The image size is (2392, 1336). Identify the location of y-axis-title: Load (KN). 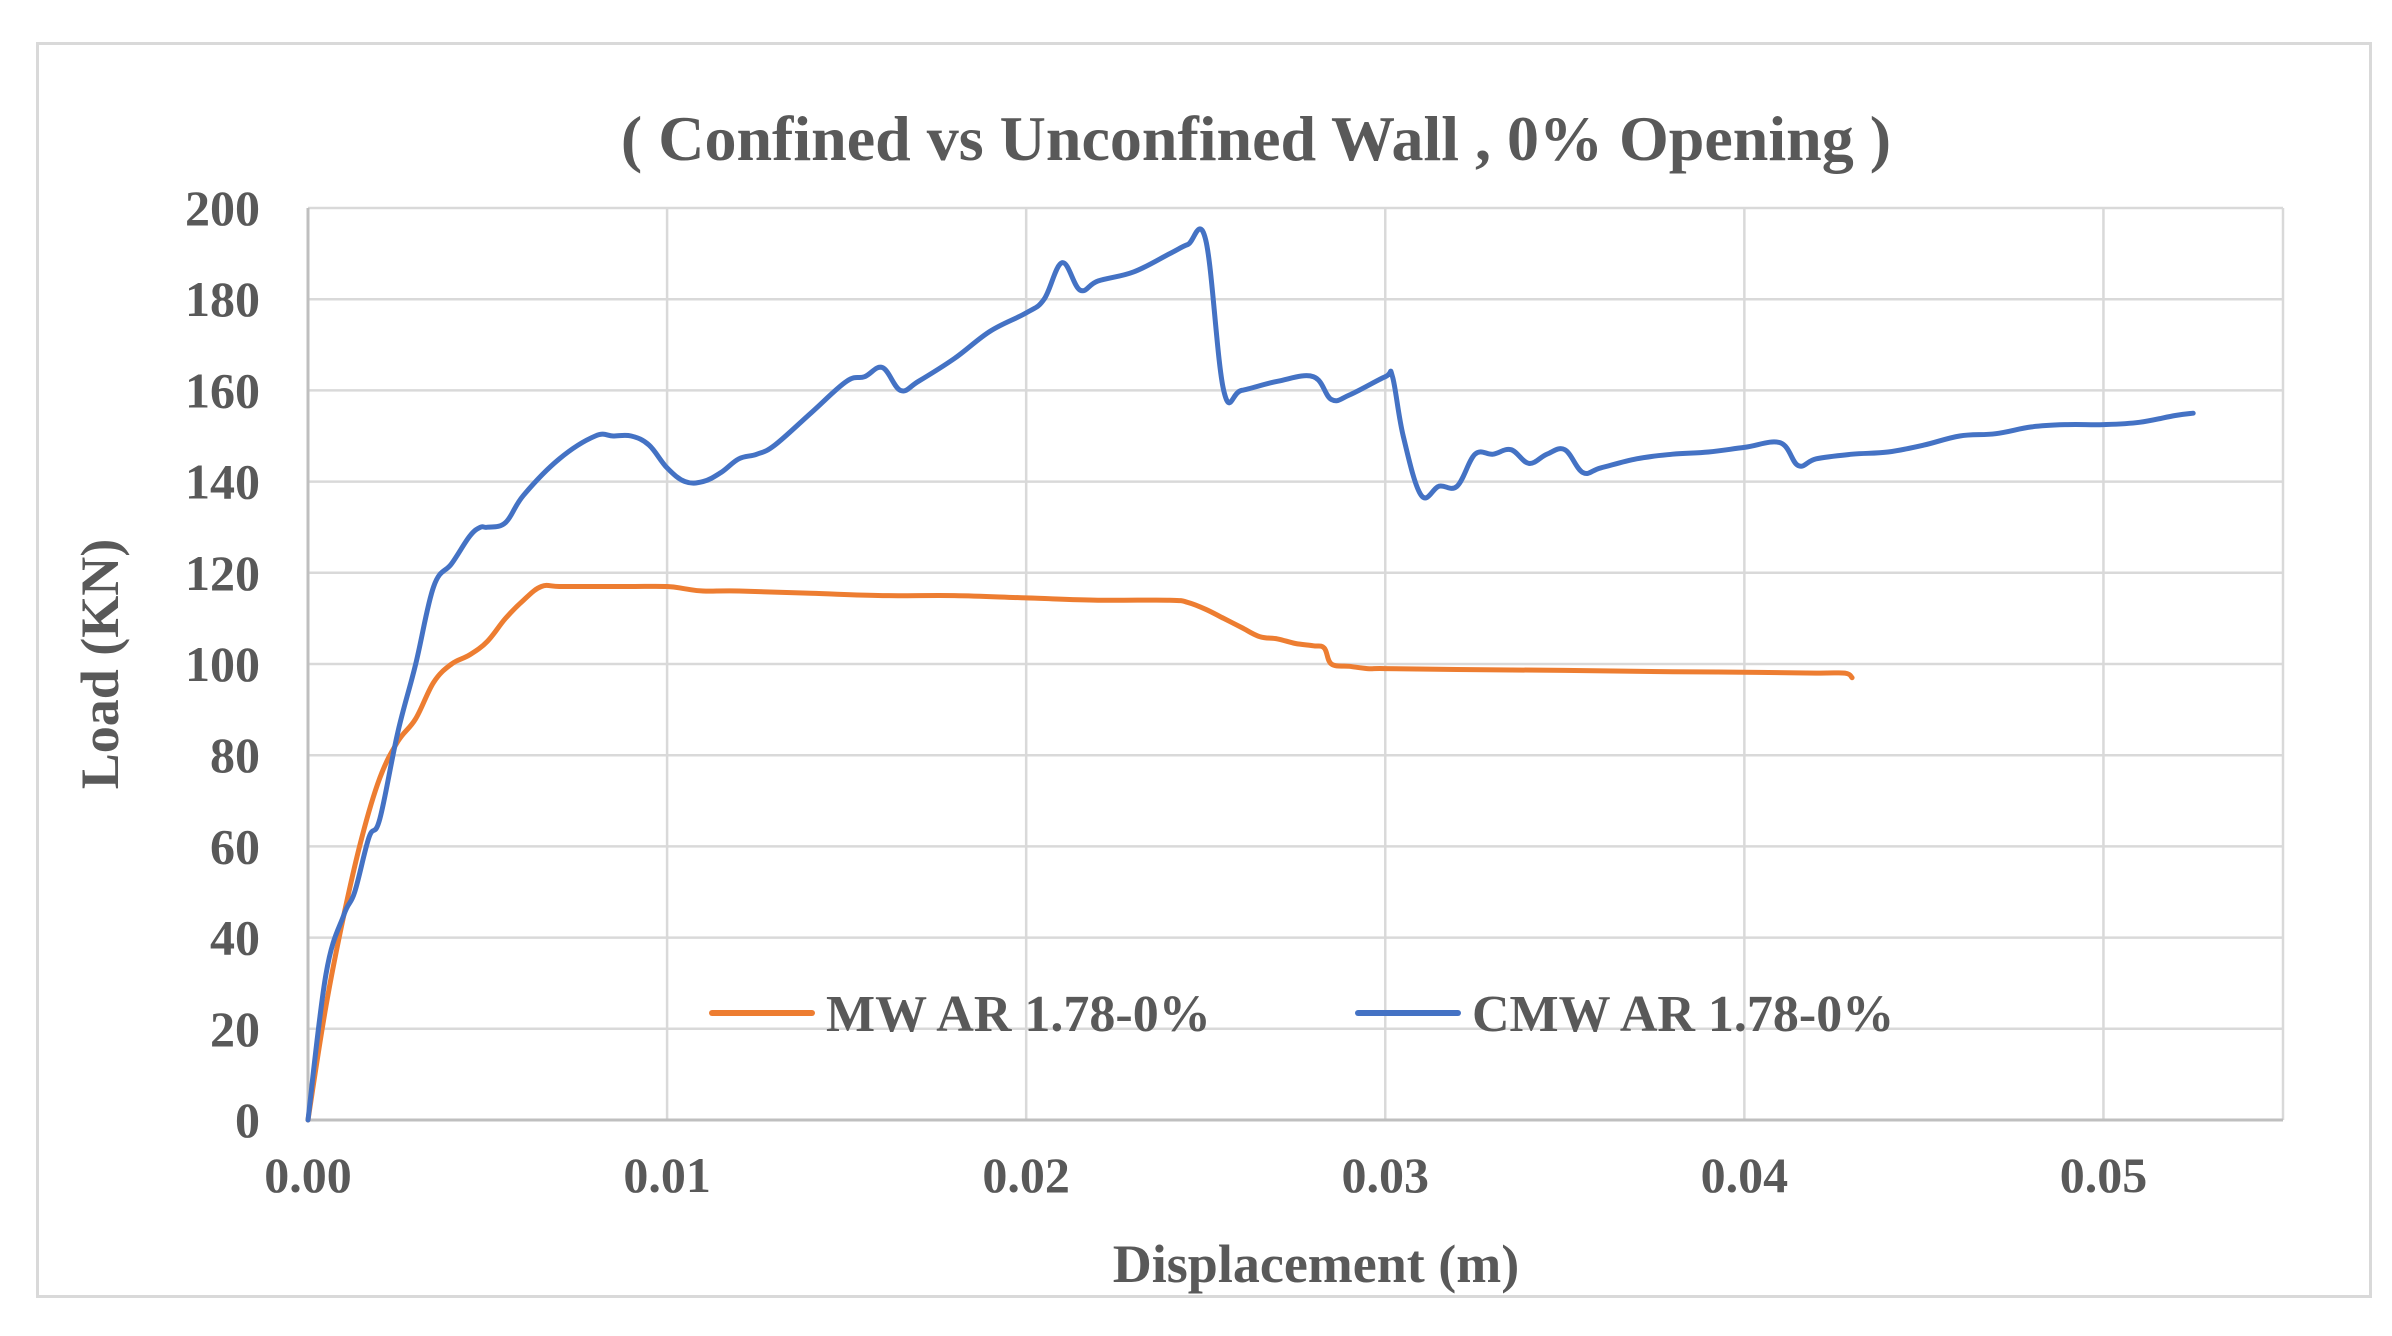
(100, 664).